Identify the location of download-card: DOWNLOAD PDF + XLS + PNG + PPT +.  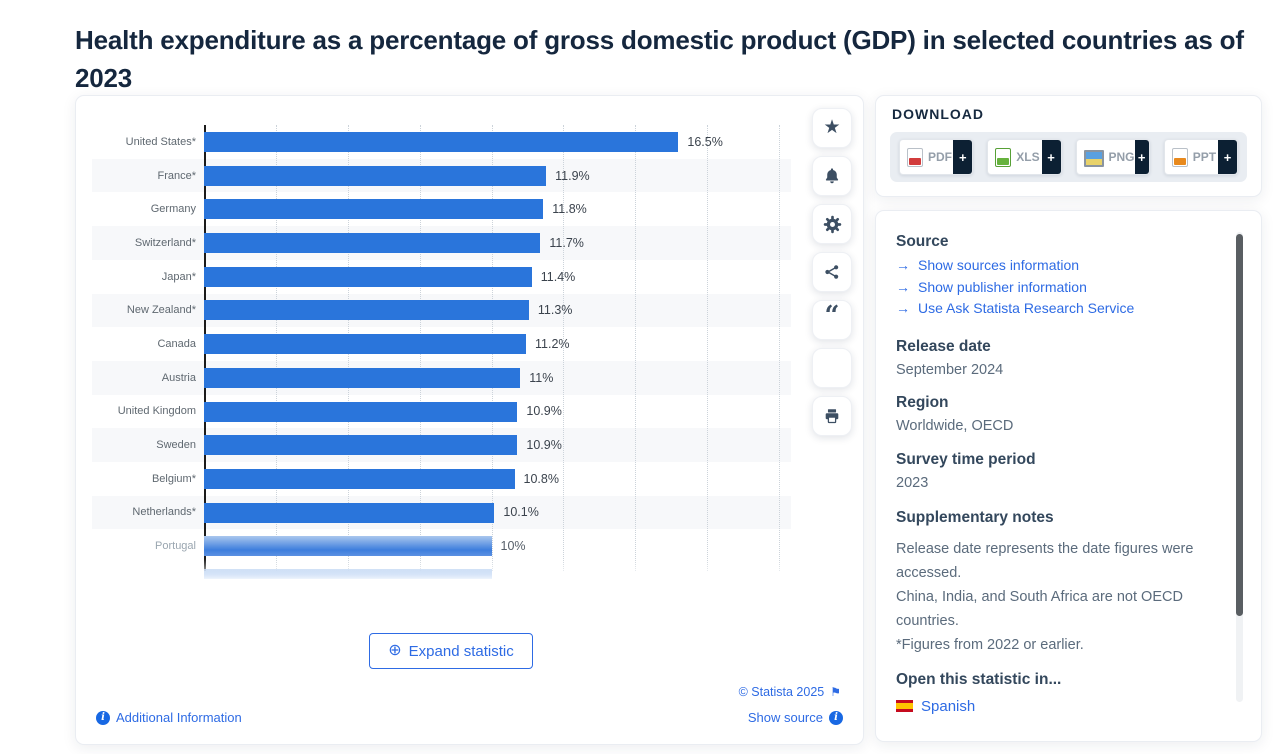
(1068, 146).